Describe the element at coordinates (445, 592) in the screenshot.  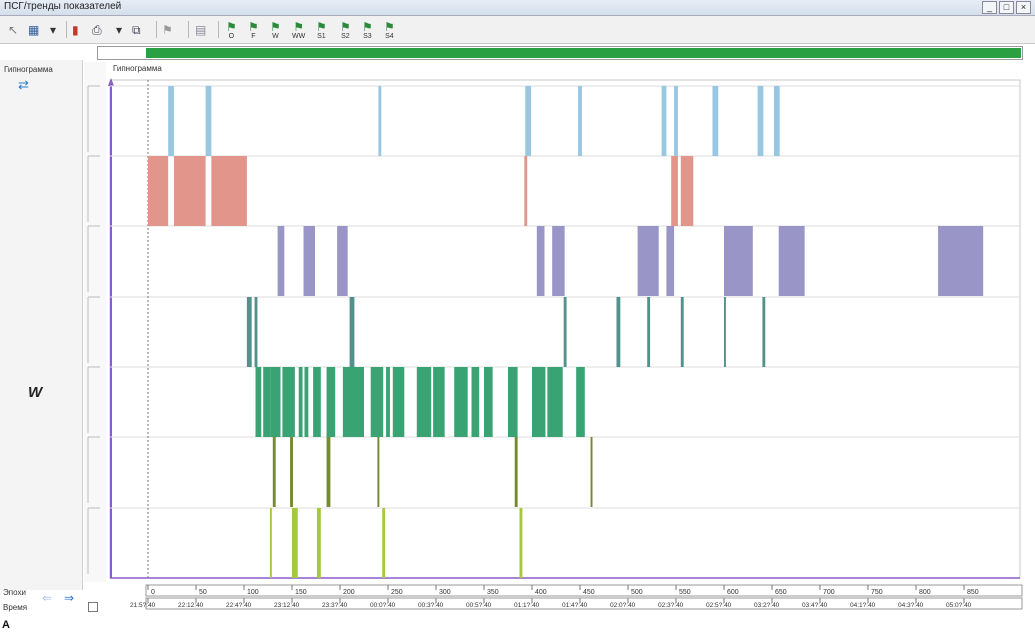
I see `epoch-tick-label: 300` at that location.